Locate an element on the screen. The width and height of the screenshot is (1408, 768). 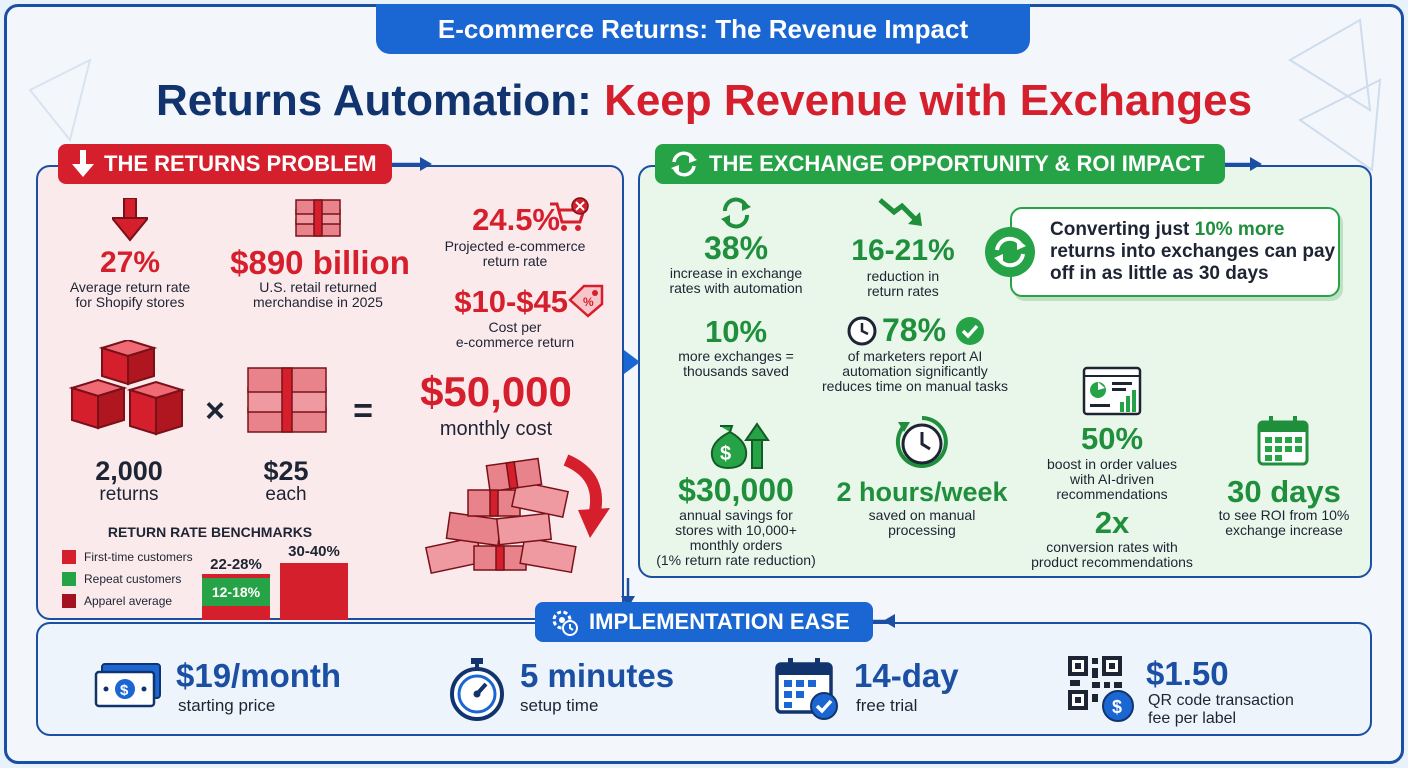
stat-return-rate-value: 27% is located at coordinates (130, 262).